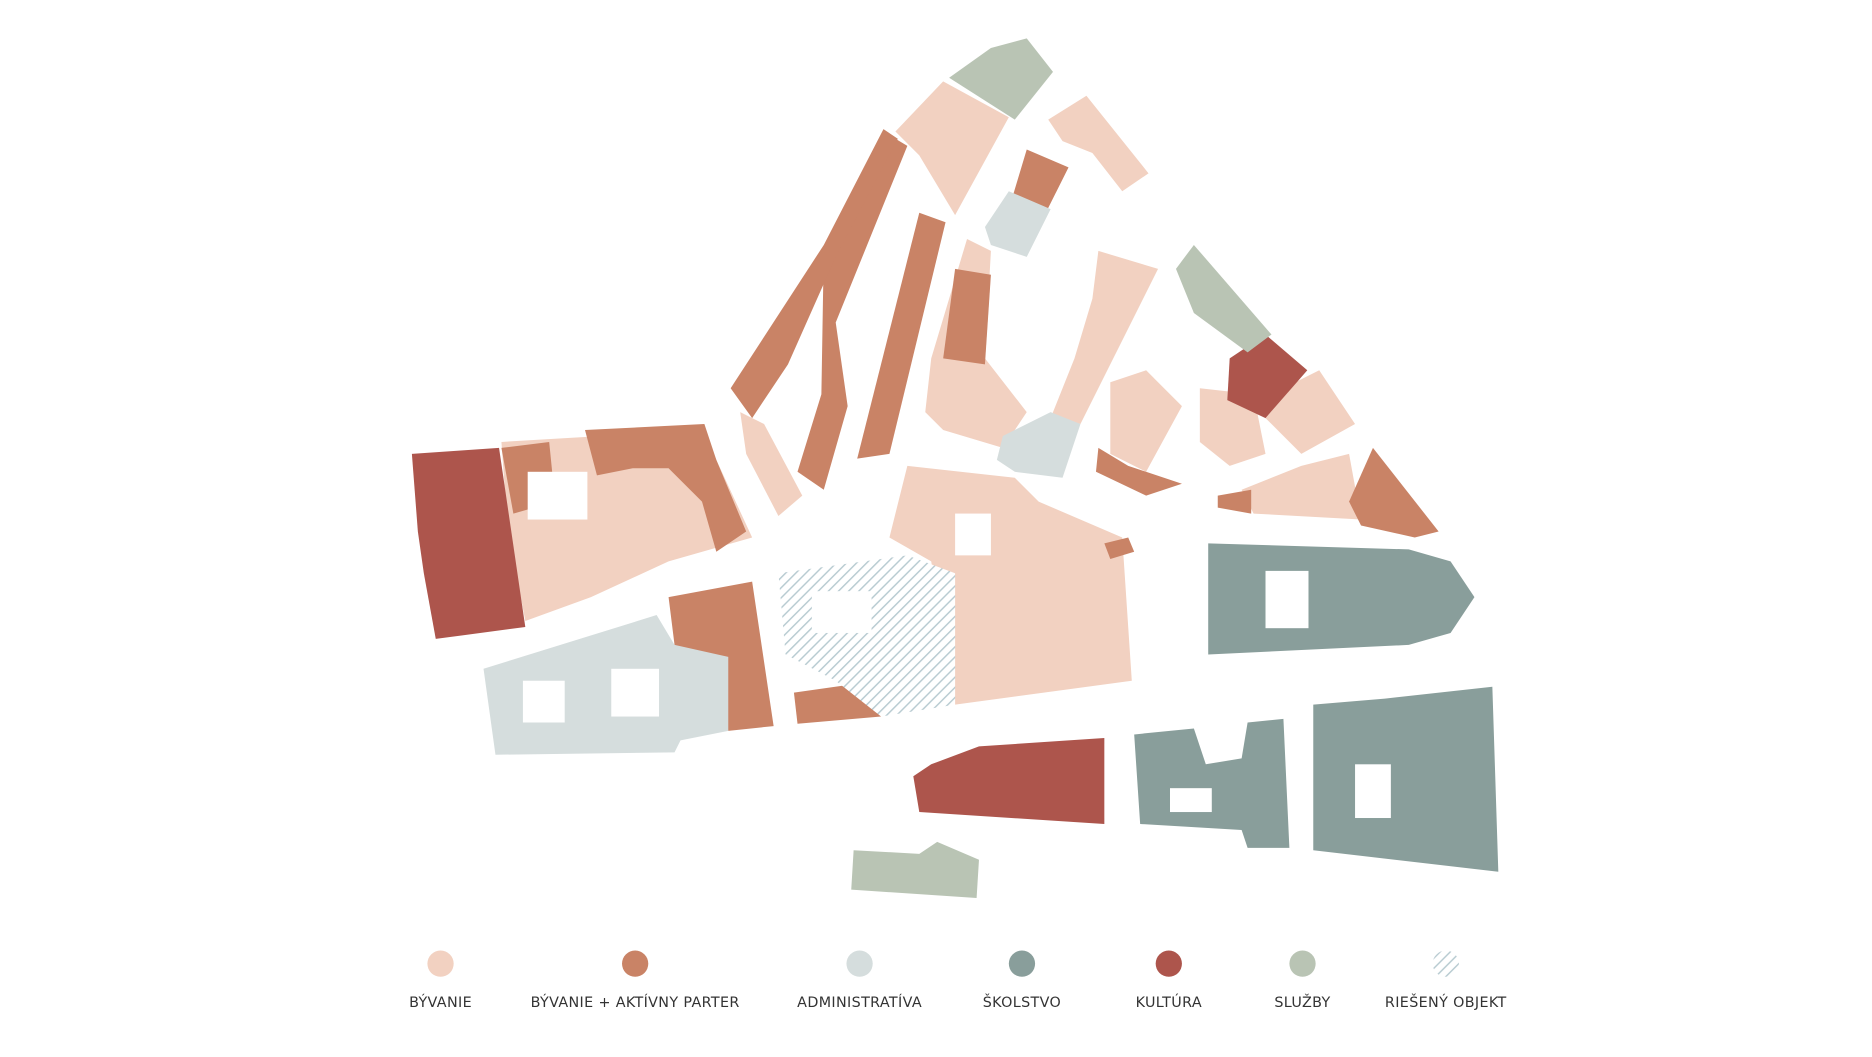 The width and height of the screenshot is (1872, 1057). Describe the element at coordinates (635, 1002) in the screenshot. I see `legend-label: BÝVANIE + AKTÍVNY PARTER` at that location.